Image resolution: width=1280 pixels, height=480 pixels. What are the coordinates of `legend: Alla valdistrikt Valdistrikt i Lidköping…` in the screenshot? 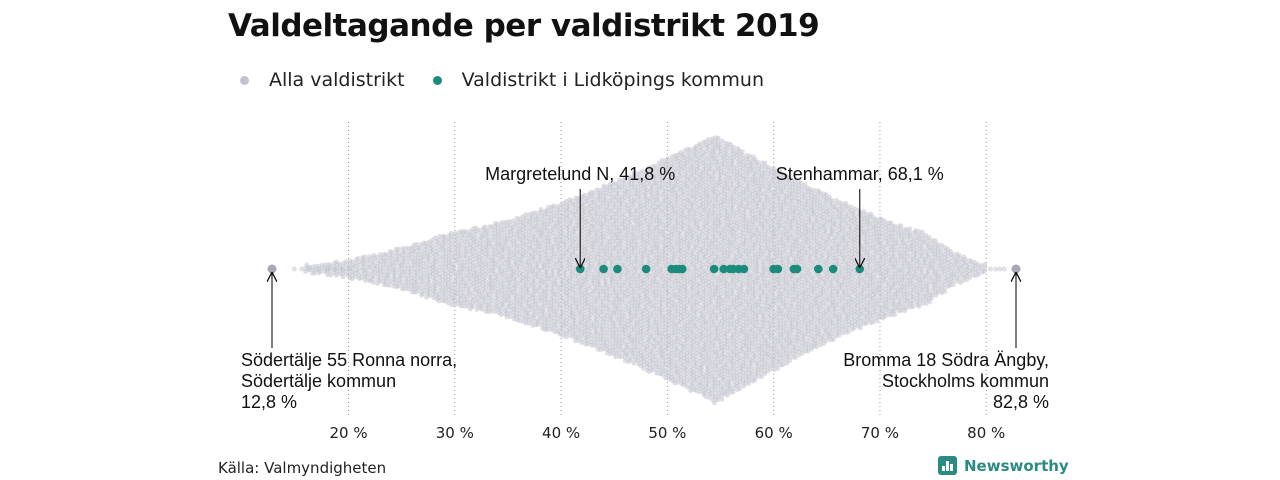 It's located at (516, 80).